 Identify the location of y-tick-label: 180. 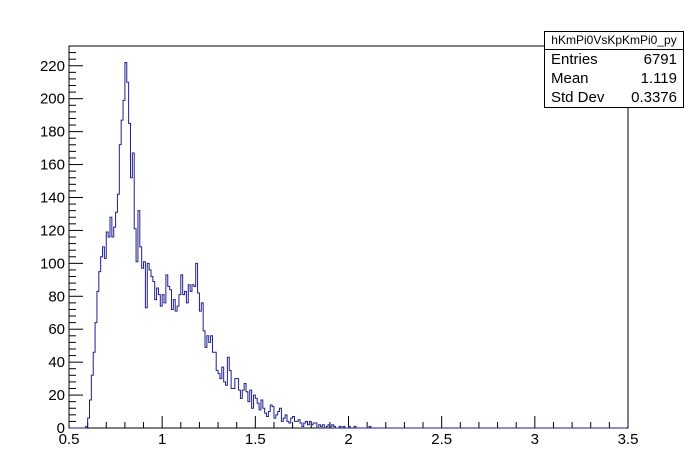
(52, 132).